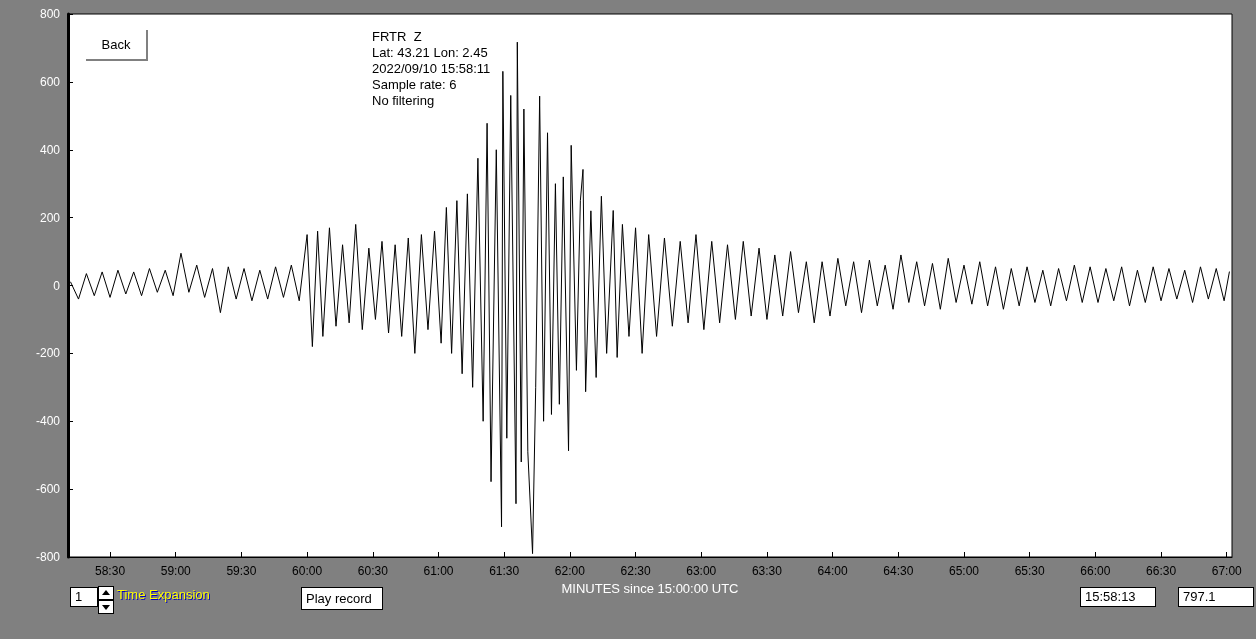  Describe the element at coordinates (1030, 571) in the screenshot. I see `x-tick-label: 65:30` at that location.